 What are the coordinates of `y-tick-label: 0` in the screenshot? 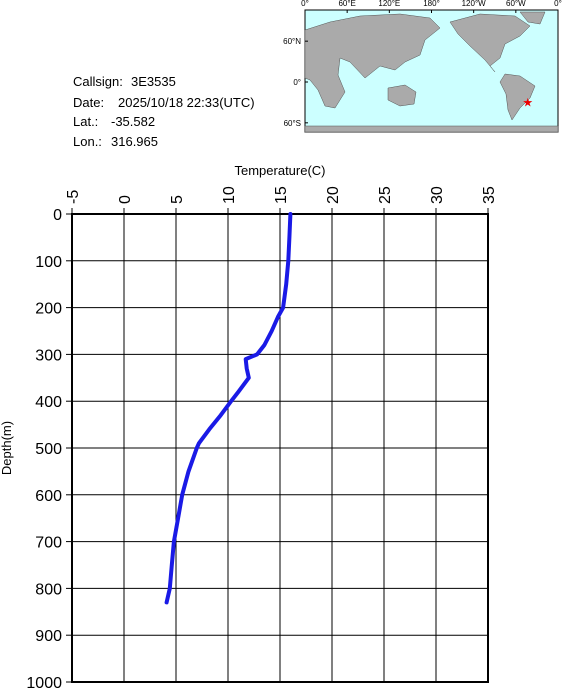 It's located at (57, 215).